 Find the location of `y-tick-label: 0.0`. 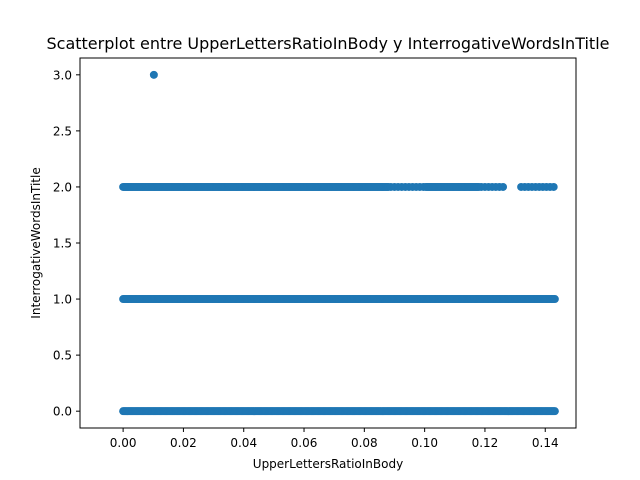

y-tick-label: 0.0 is located at coordinates (62, 412).